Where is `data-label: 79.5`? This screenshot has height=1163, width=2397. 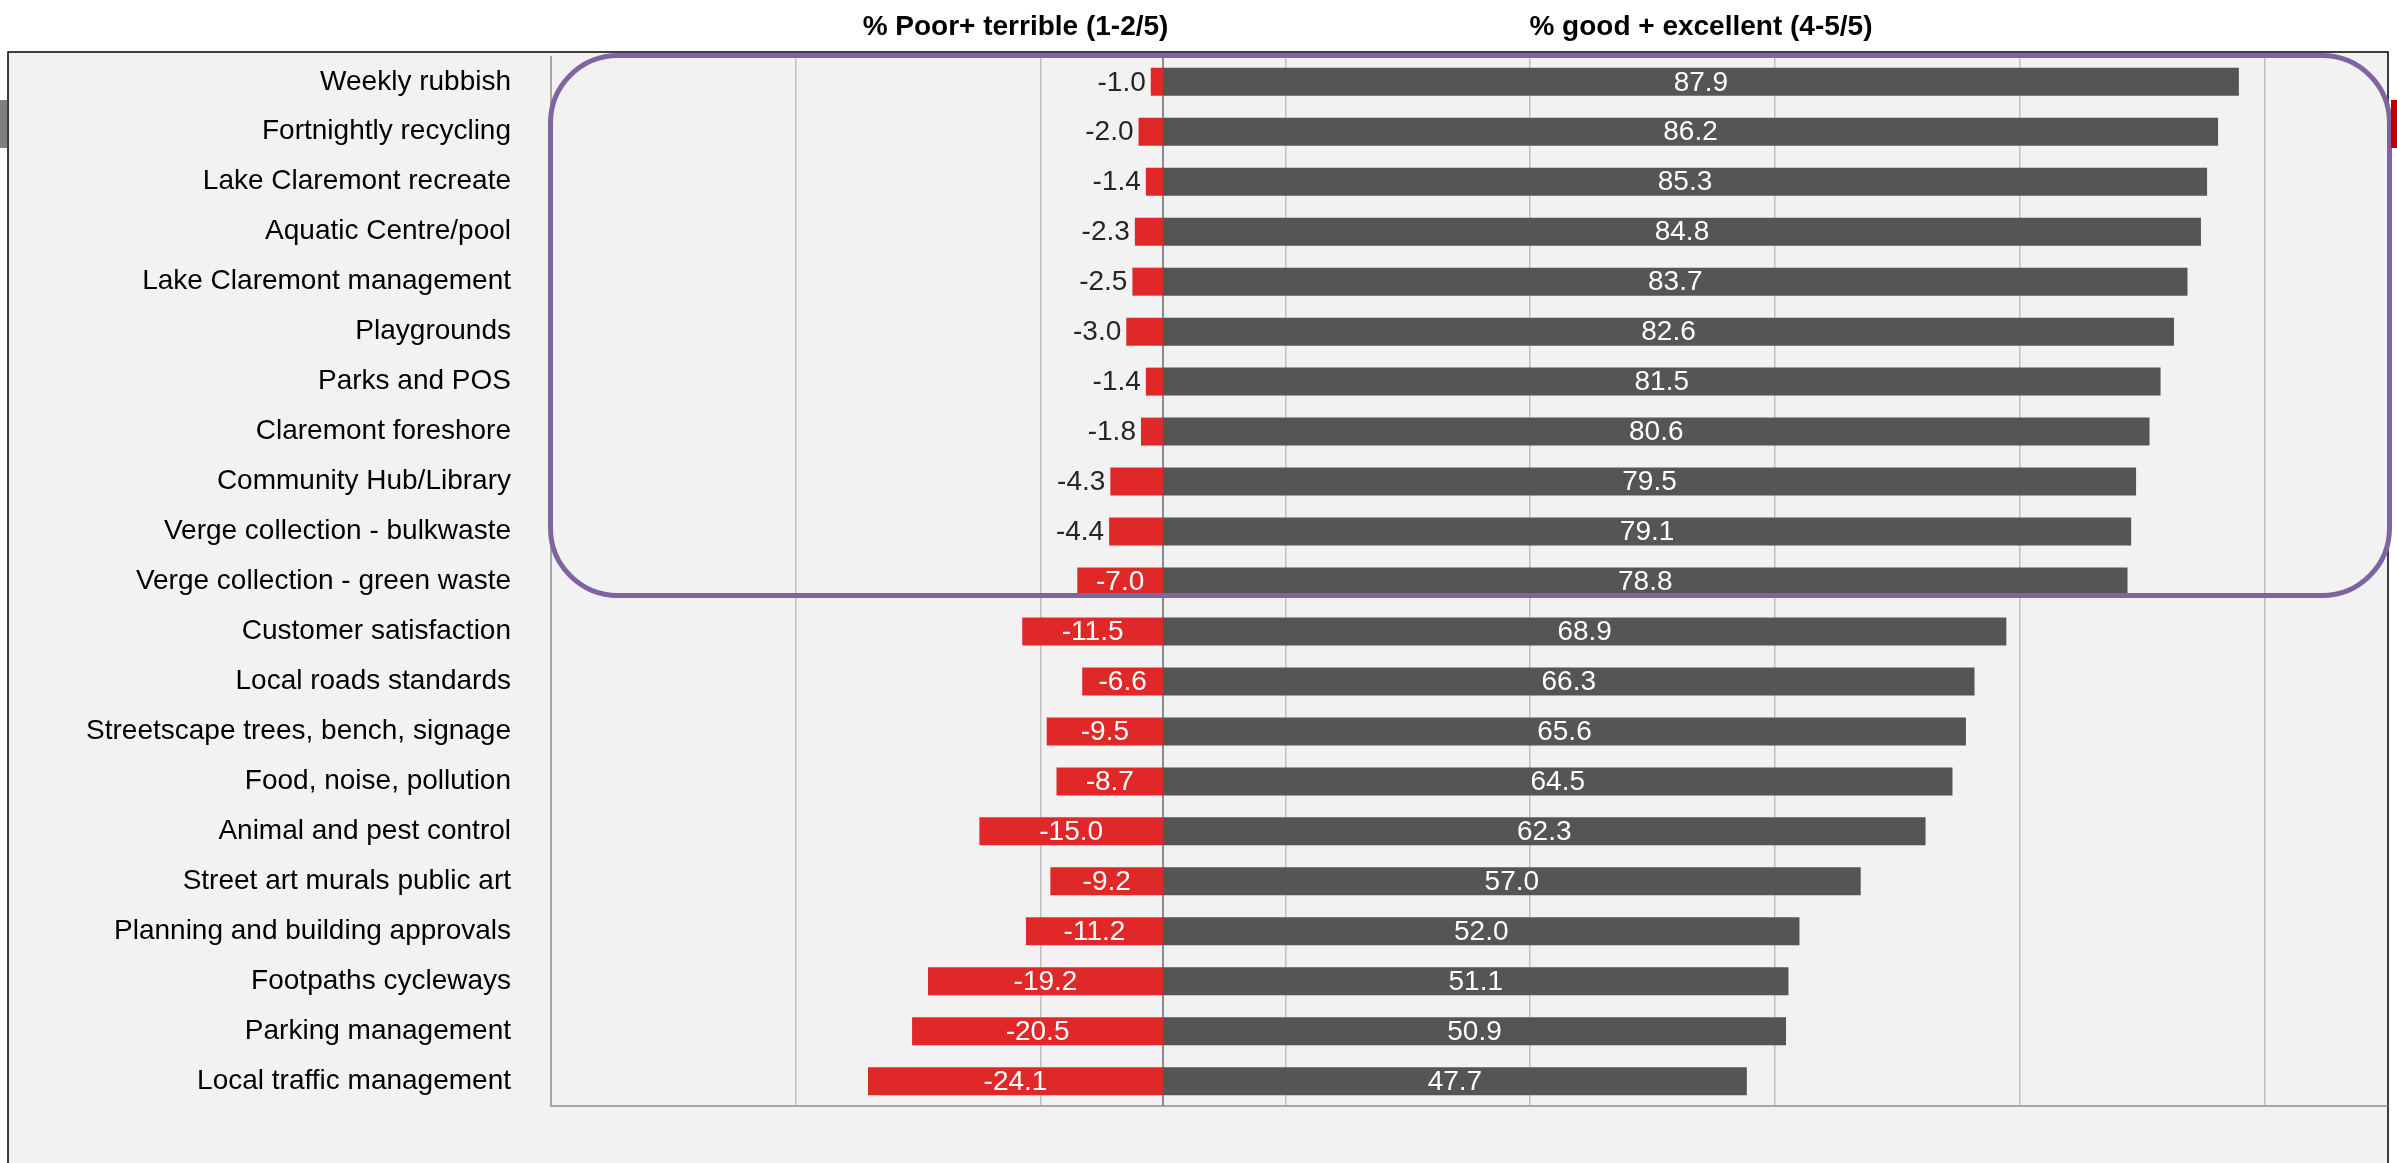 data-label: 79.5 is located at coordinates (1649, 481).